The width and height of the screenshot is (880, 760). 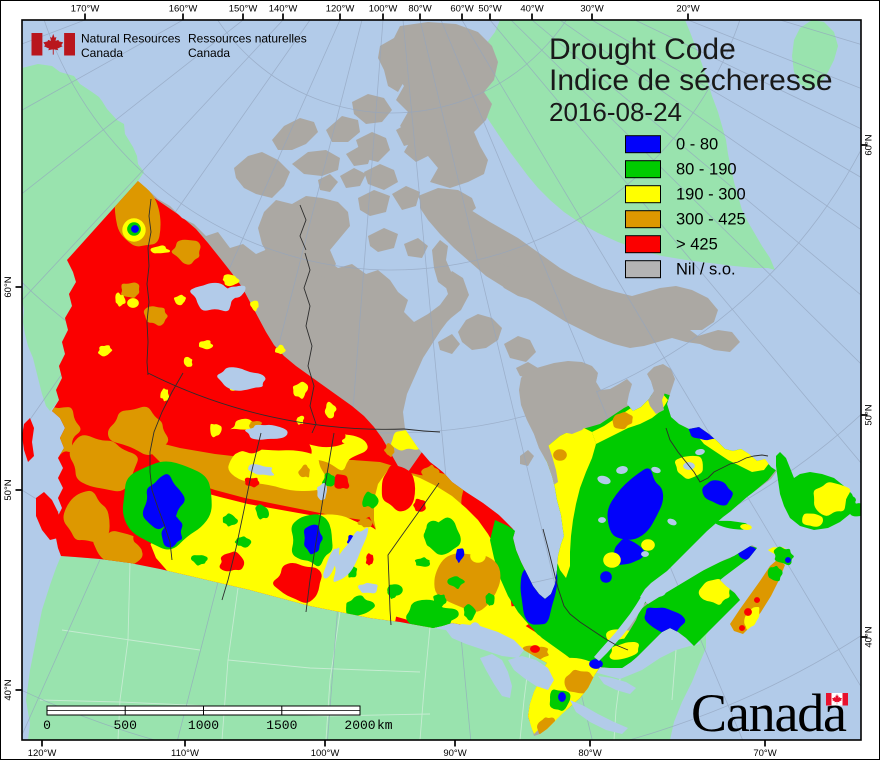 What do you see at coordinates (642, 49) in the screenshot?
I see `svg-text: Drought Code` at bounding box center [642, 49].